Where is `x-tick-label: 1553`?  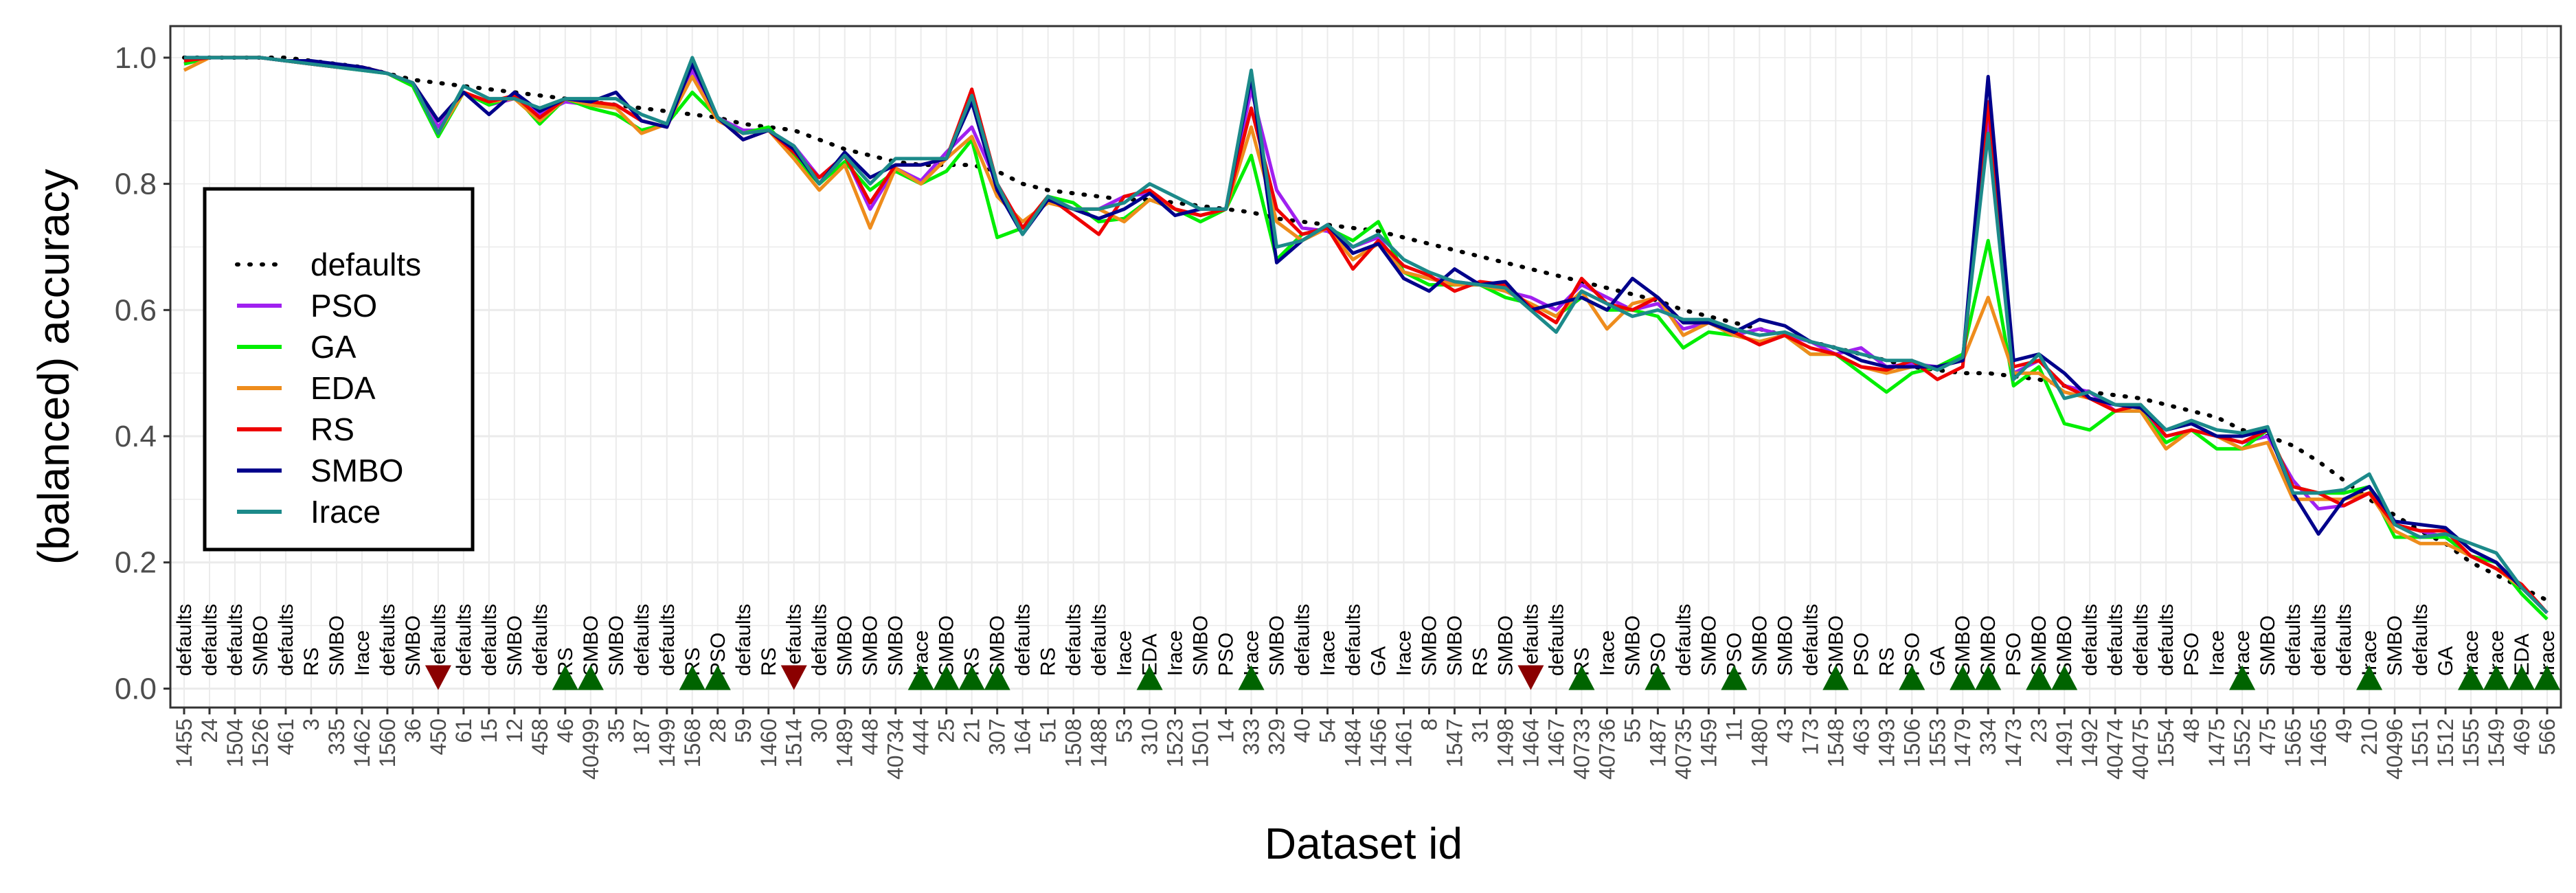
x-tick-label: 1553 is located at coordinates (1937, 743).